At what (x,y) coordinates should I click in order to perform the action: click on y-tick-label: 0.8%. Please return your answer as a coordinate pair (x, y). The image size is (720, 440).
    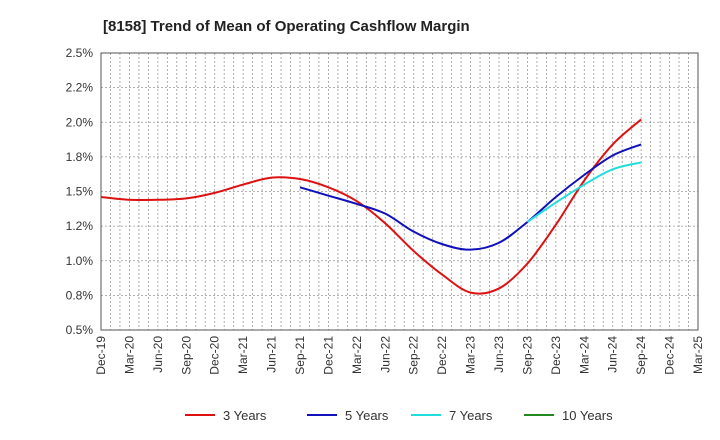
    Looking at the image, I should click on (80, 295).